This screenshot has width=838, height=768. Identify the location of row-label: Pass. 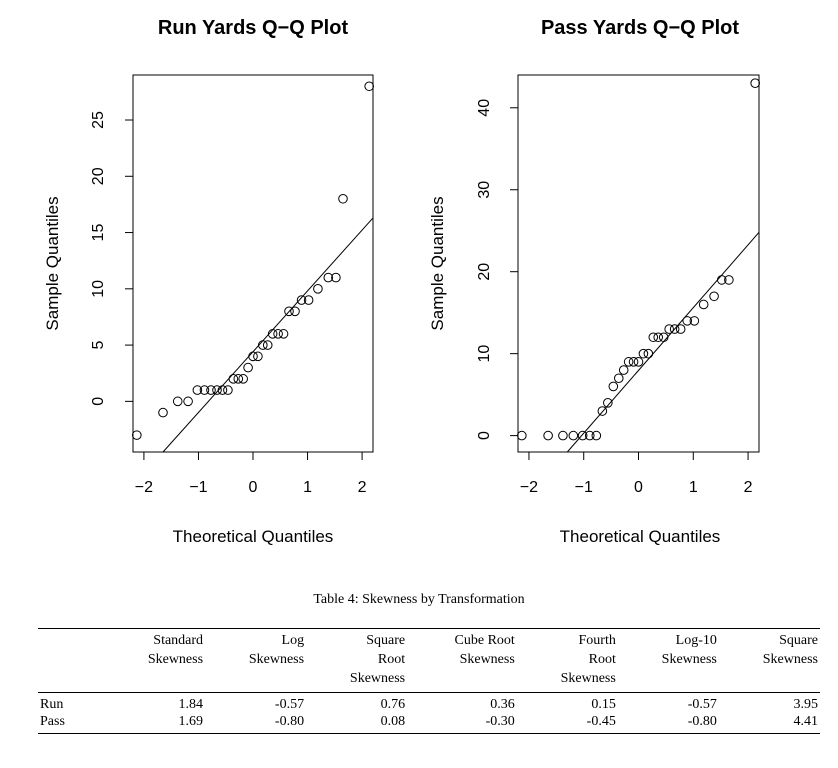
(71, 723).